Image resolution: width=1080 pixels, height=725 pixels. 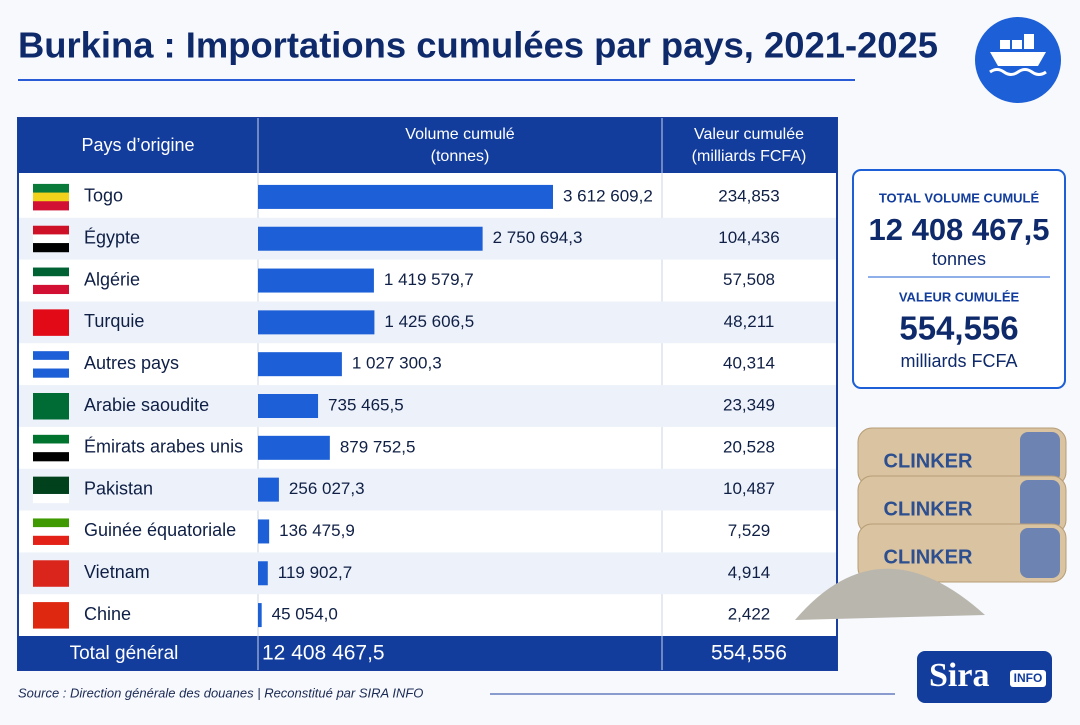 What do you see at coordinates (305, 614) in the screenshot?
I see `volume-label: 45 054,0` at bounding box center [305, 614].